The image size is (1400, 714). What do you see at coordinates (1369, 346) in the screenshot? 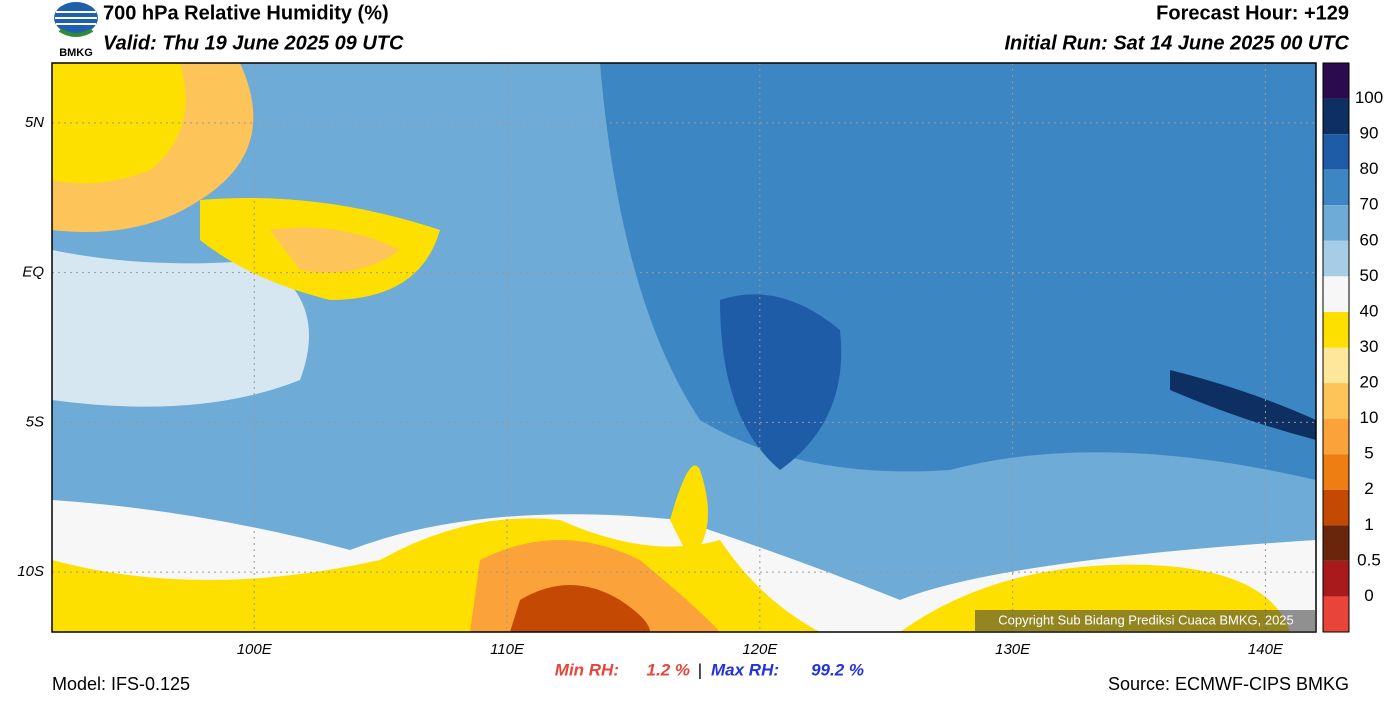
I see `colorbar-label: 30` at bounding box center [1369, 346].